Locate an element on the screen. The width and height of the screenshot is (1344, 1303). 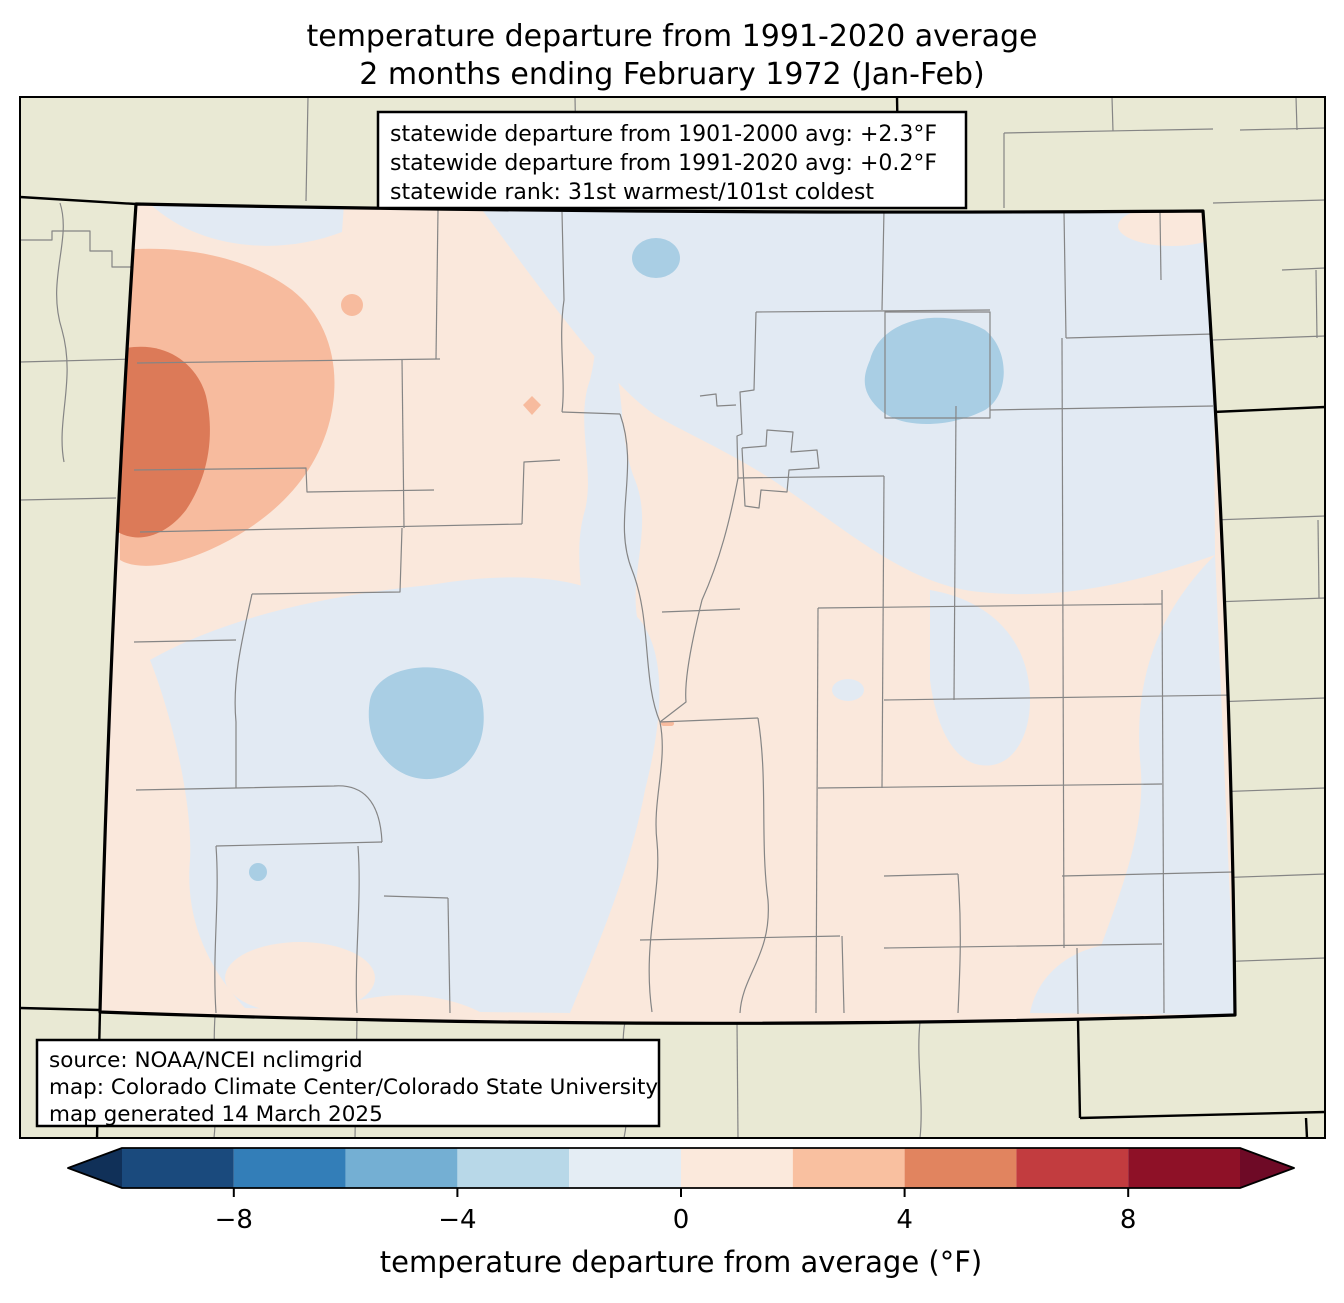
colorbar-over-arrow is located at coordinates (1267, 1168).